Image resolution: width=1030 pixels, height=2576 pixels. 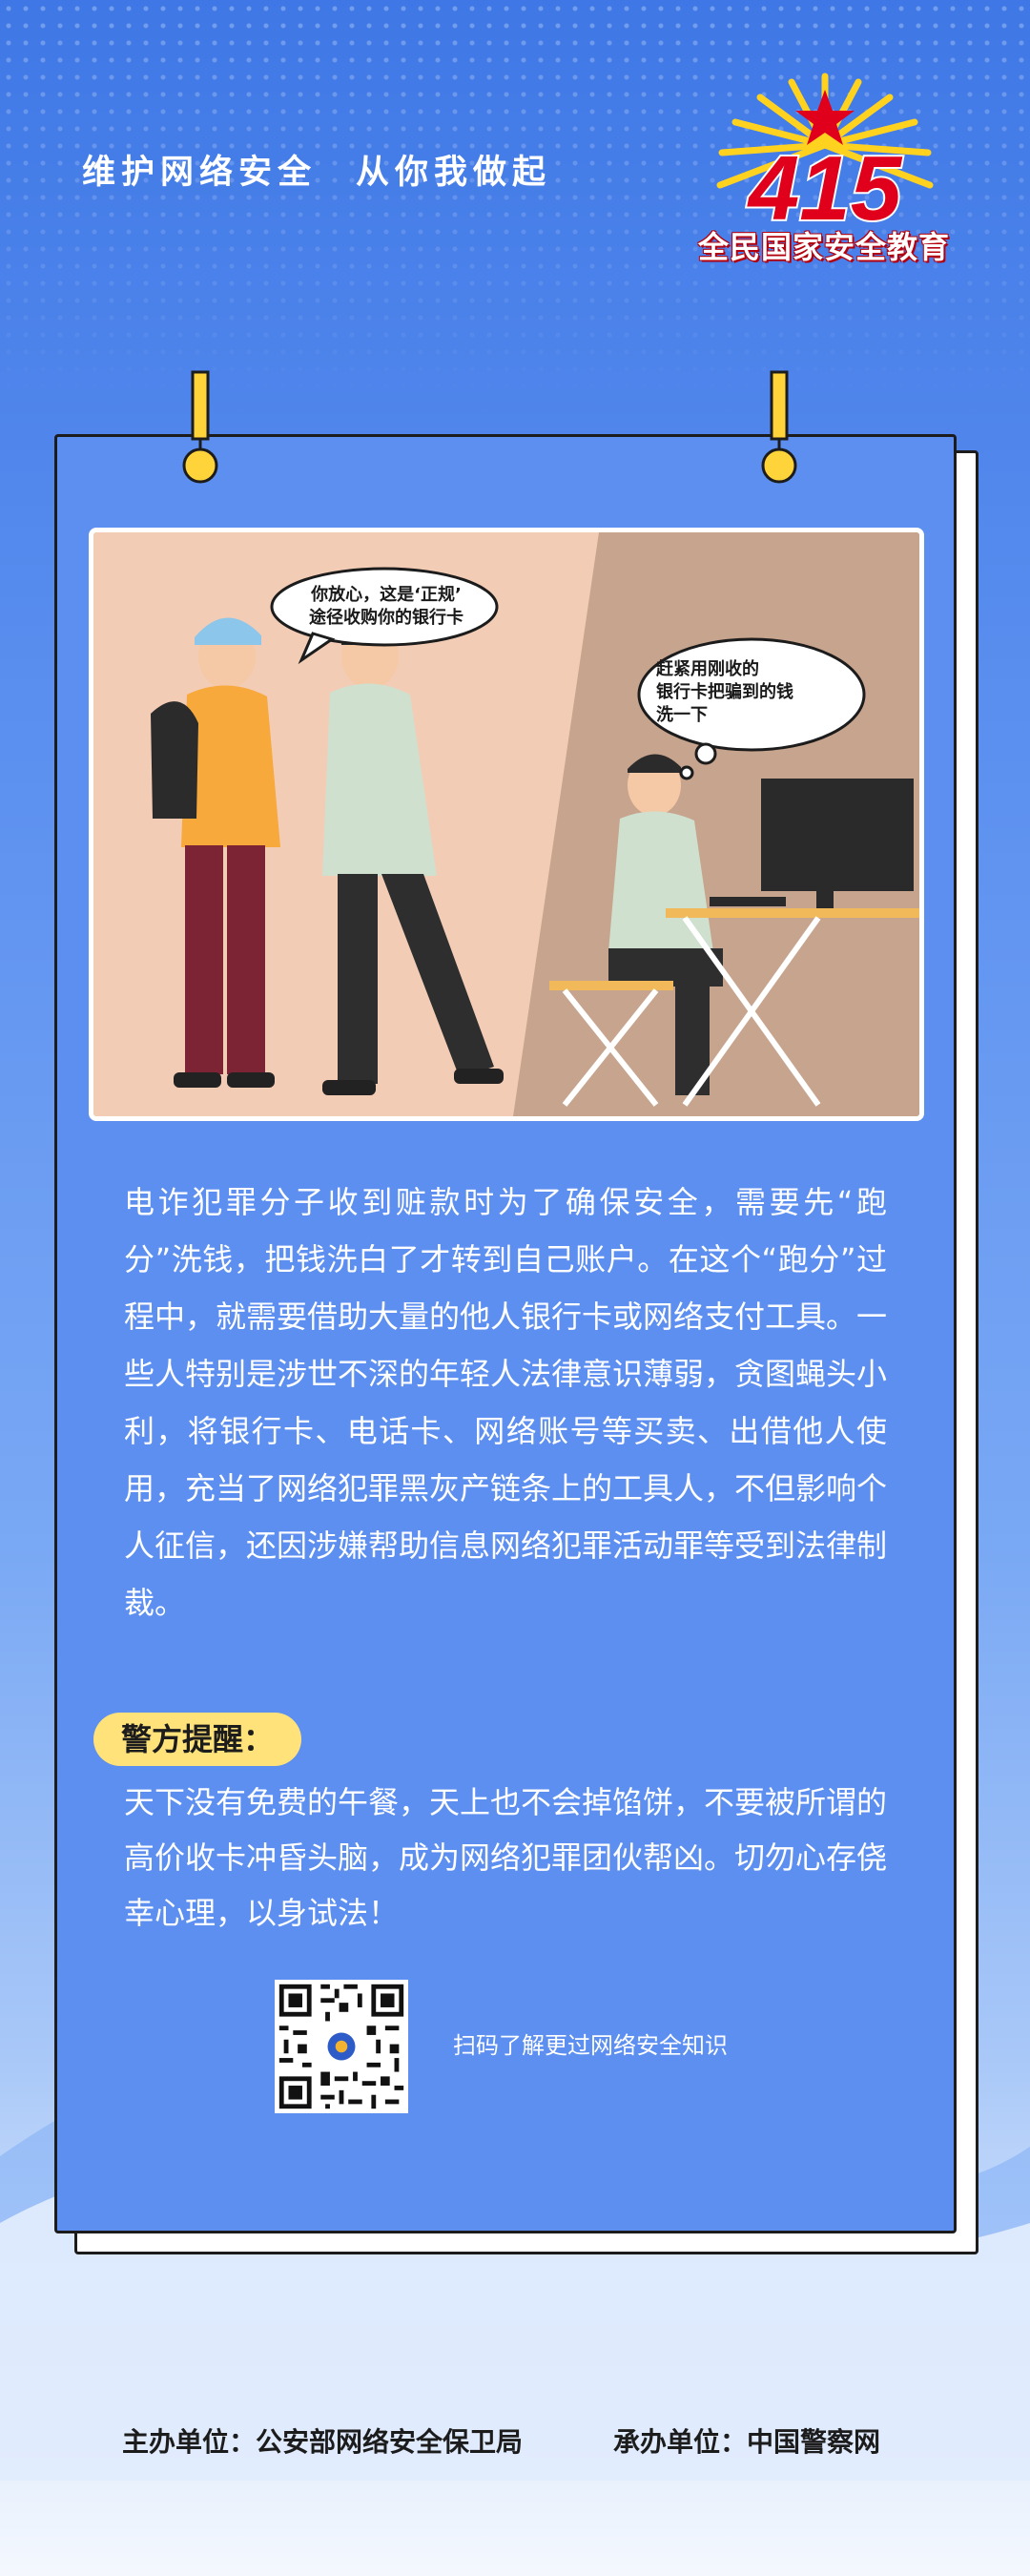 I want to click on star-icon, so click(x=825, y=117).